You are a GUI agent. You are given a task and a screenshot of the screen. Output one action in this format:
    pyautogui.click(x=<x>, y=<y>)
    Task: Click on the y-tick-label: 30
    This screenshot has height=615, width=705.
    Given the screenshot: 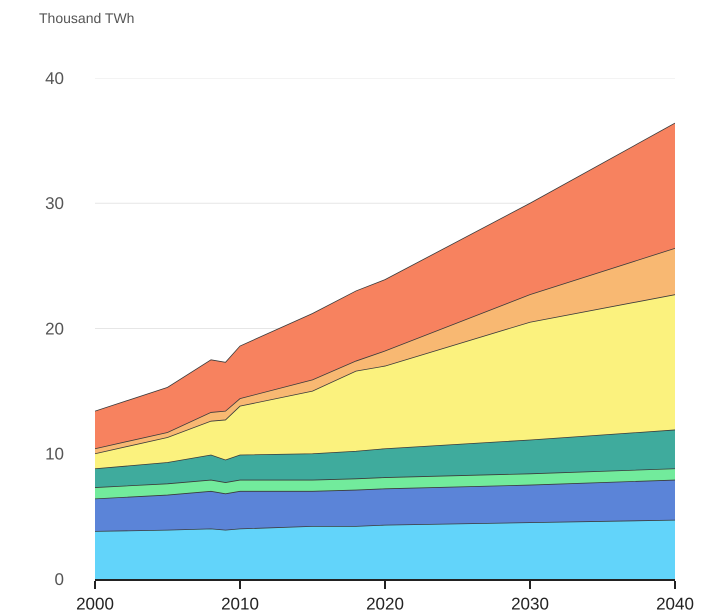 What is the action you would take?
    pyautogui.click(x=54, y=204)
    